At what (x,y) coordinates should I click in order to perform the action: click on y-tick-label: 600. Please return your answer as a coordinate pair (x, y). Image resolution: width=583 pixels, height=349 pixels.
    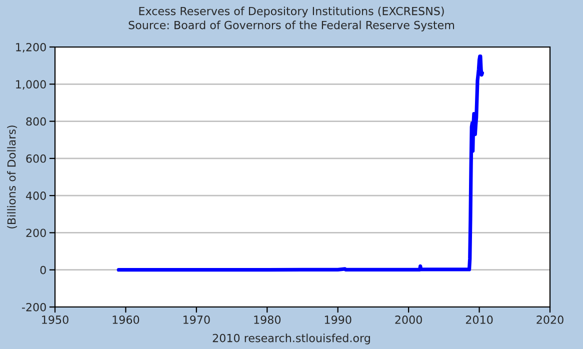
    Looking at the image, I should click on (36, 158).